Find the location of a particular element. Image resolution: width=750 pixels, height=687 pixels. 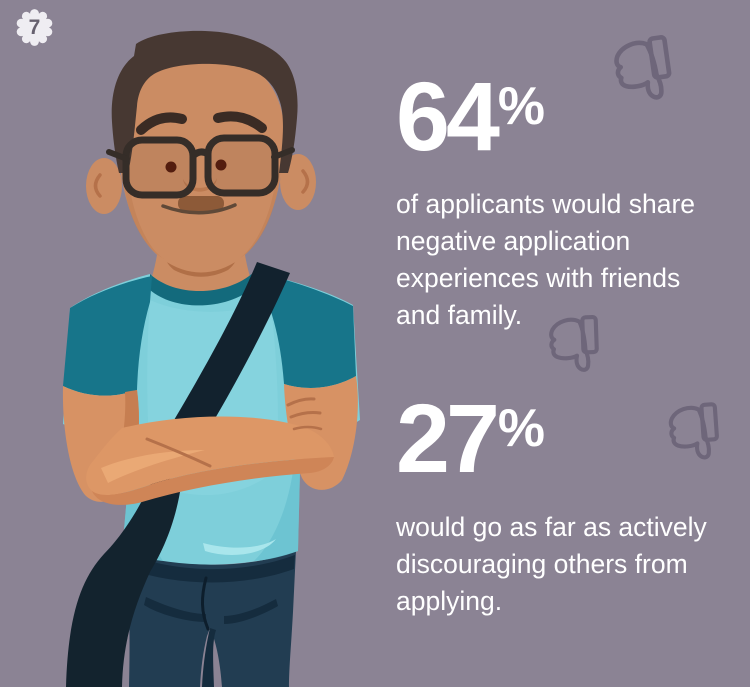

glasses-icon is located at coordinates (200, 166).